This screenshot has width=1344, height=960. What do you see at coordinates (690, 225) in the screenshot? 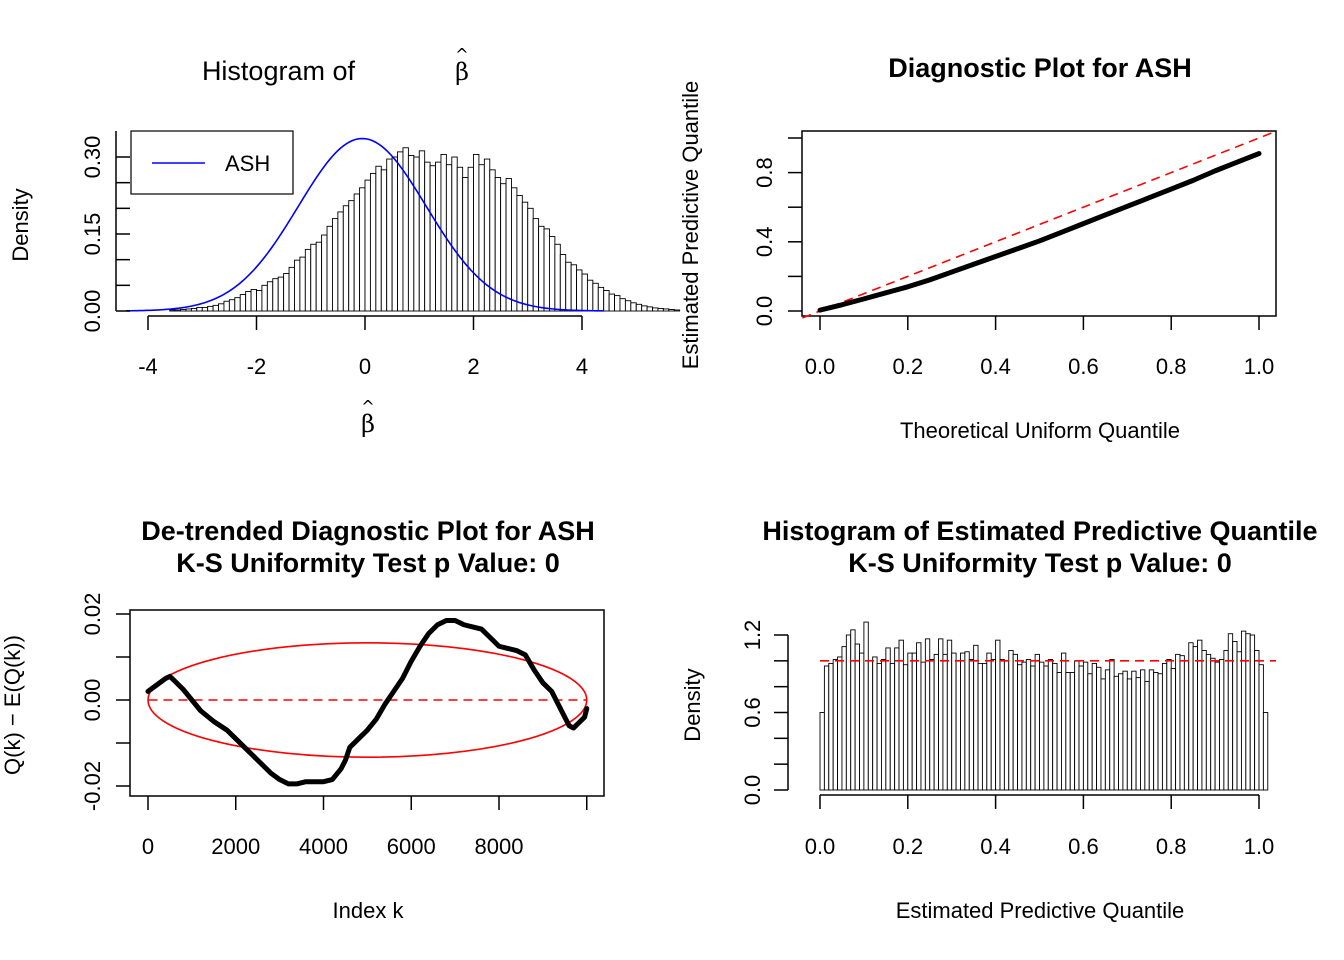
I see `p2-ylabel: Estimated Predictive Quantile` at bounding box center [690, 225].